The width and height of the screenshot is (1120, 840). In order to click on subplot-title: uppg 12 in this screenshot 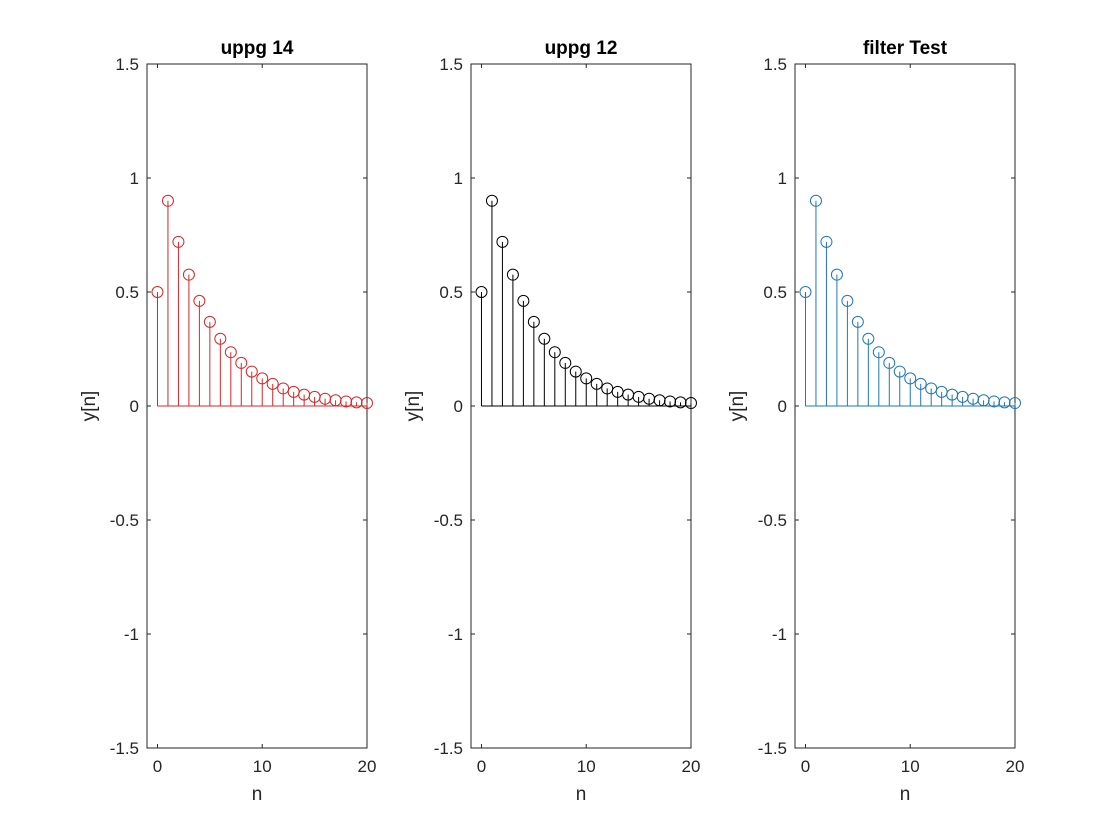, I will do `click(581, 48)`.